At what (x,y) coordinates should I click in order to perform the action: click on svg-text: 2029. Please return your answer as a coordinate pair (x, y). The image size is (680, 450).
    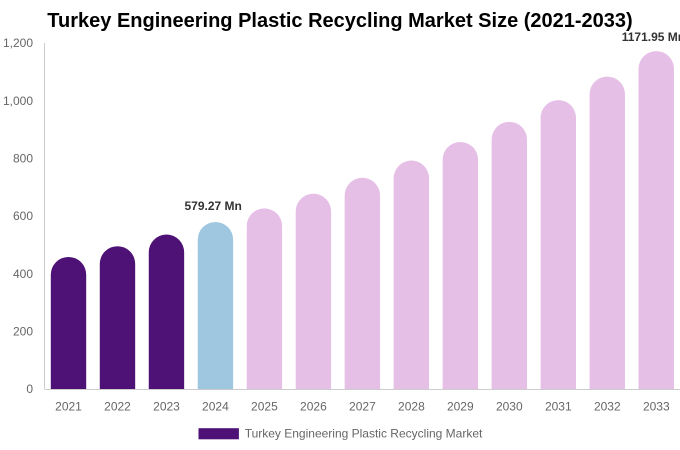
    Looking at the image, I should click on (460, 407).